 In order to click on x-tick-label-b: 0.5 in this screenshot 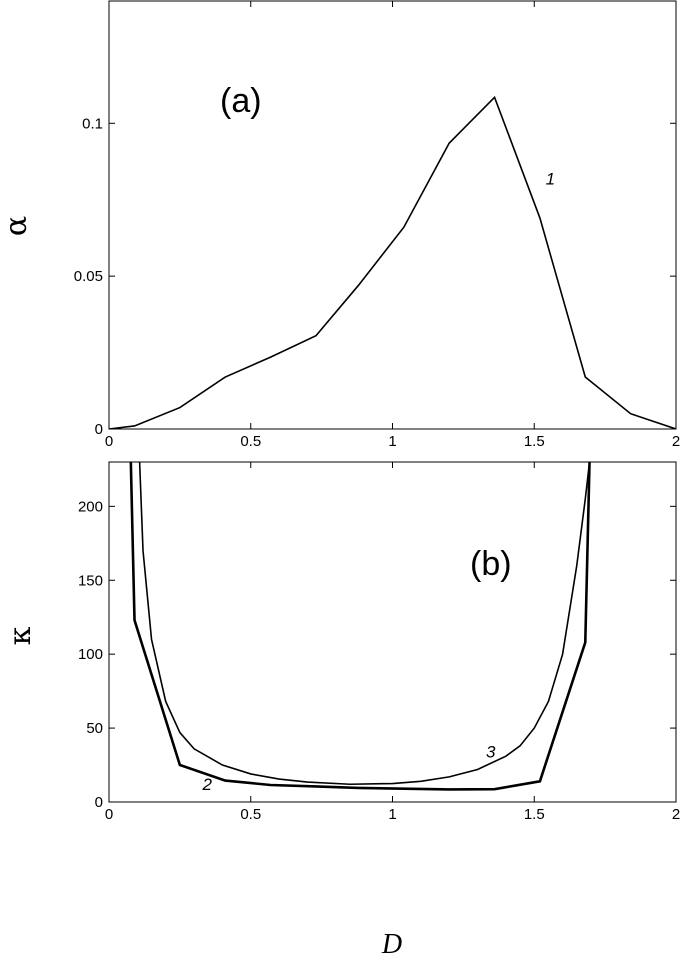, I will do `click(250, 814)`.